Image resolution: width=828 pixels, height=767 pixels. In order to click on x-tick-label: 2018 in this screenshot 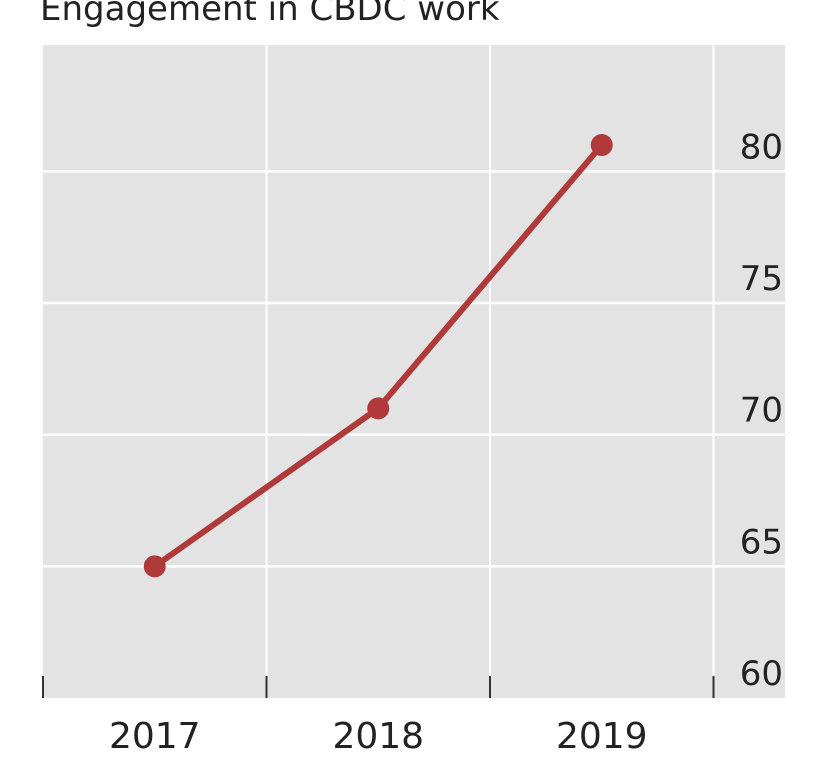, I will do `click(378, 736)`.